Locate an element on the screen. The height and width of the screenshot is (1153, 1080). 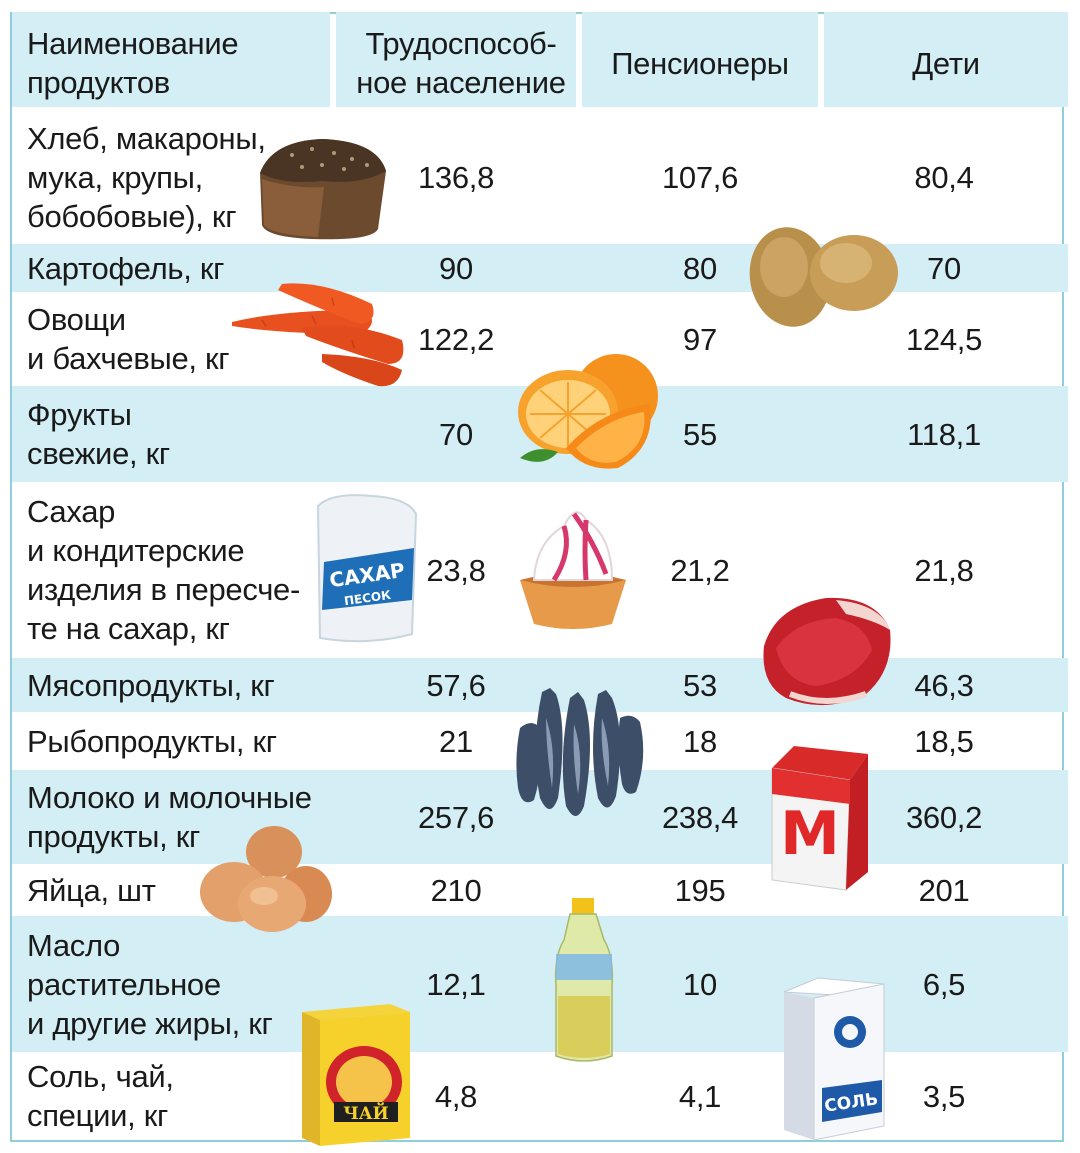
value-pensioners: 53 is located at coordinates (700, 685).